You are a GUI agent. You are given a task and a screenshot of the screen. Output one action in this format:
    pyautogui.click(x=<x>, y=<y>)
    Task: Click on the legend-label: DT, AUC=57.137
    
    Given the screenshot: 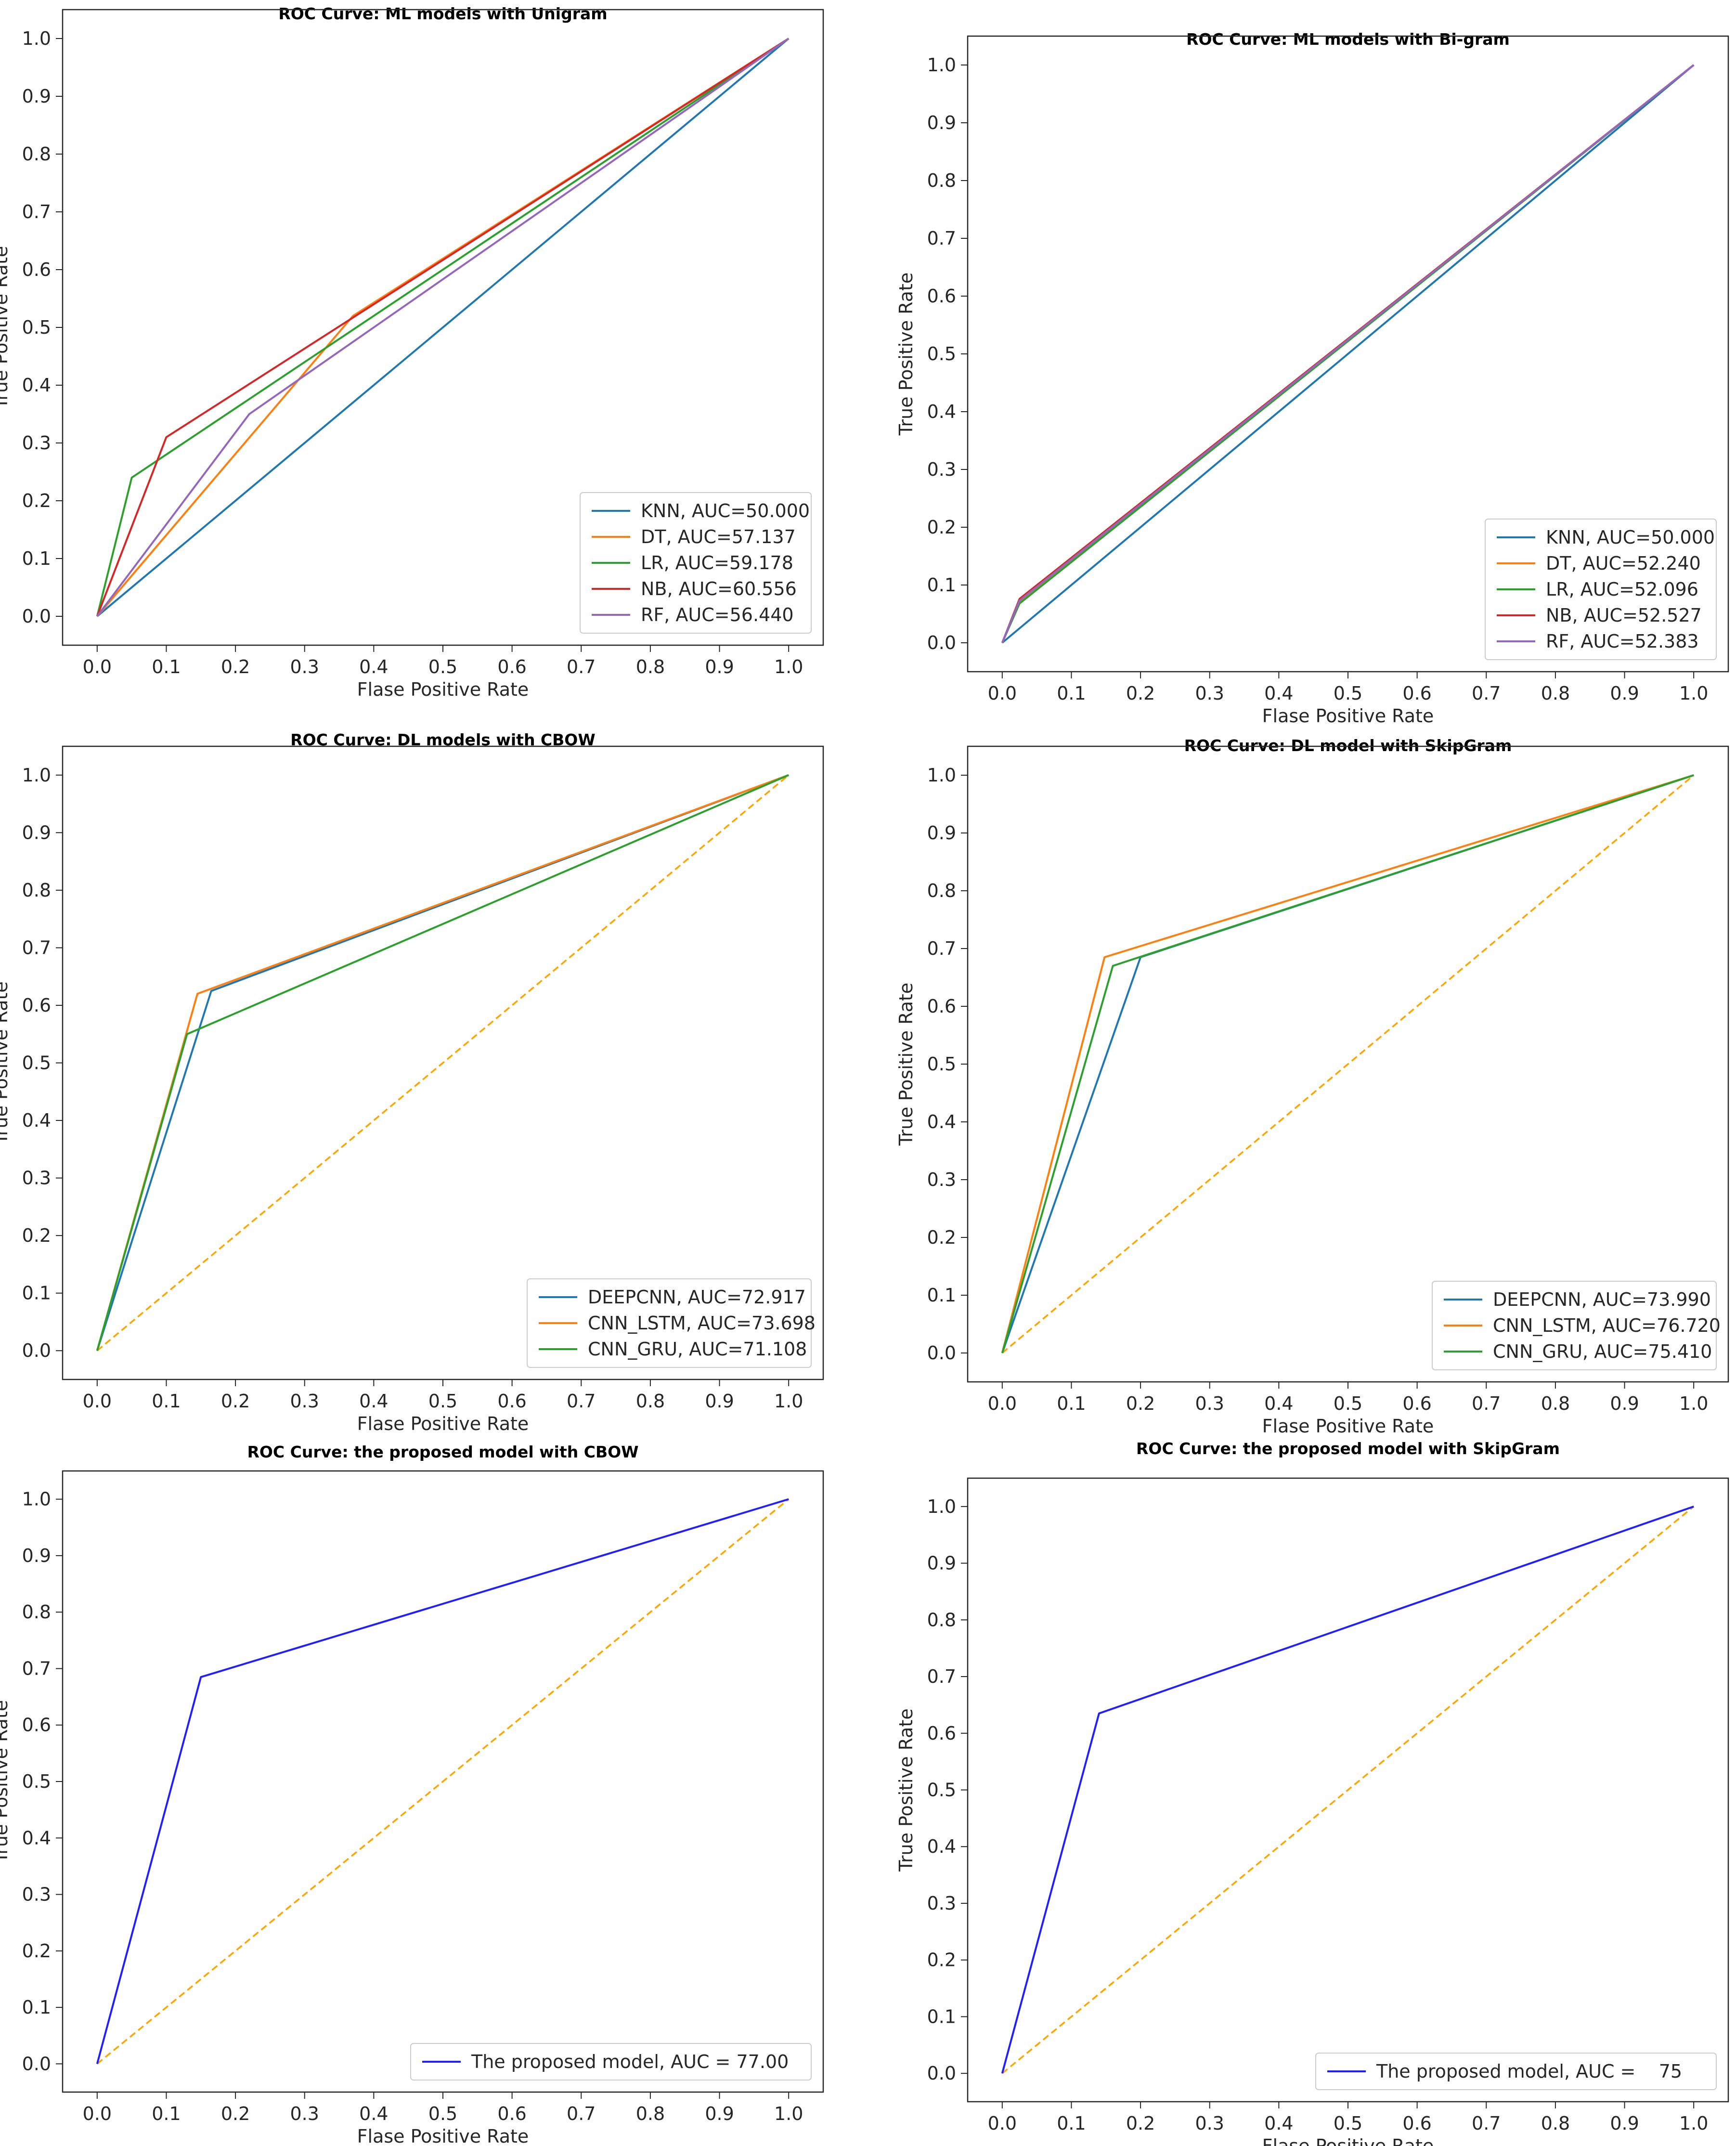 What is the action you would take?
    pyautogui.click(x=718, y=536)
    